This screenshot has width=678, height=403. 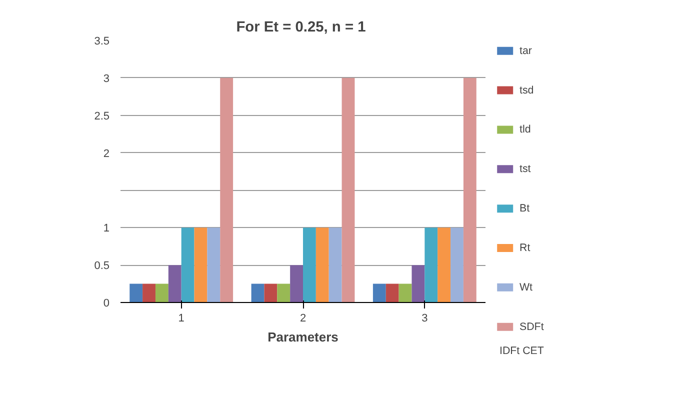 What do you see at coordinates (526, 50) in the screenshot?
I see `legend-label: tar` at bounding box center [526, 50].